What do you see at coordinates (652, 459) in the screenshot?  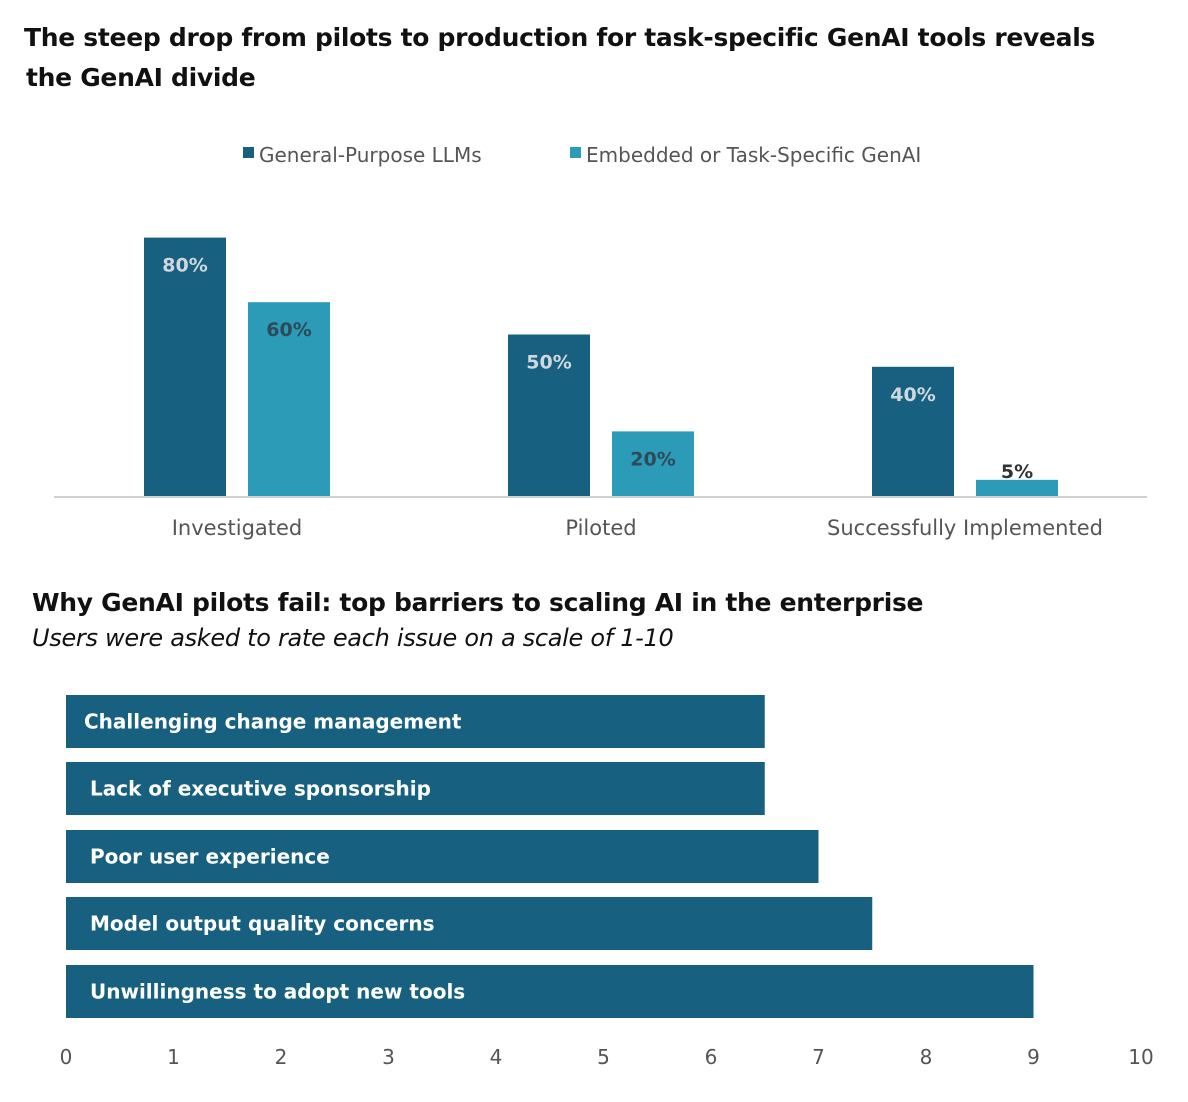 I see `data-label-2-2: 20%` at bounding box center [652, 459].